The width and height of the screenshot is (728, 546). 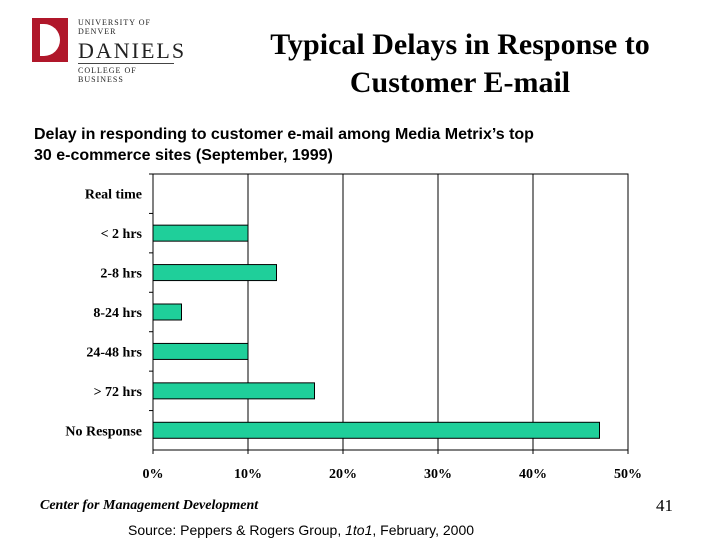 What do you see at coordinates (114, 27) in the screenshot?
I see `logo-university: UNIVERSITY OF DENVER` at bounding box center [114, 27].